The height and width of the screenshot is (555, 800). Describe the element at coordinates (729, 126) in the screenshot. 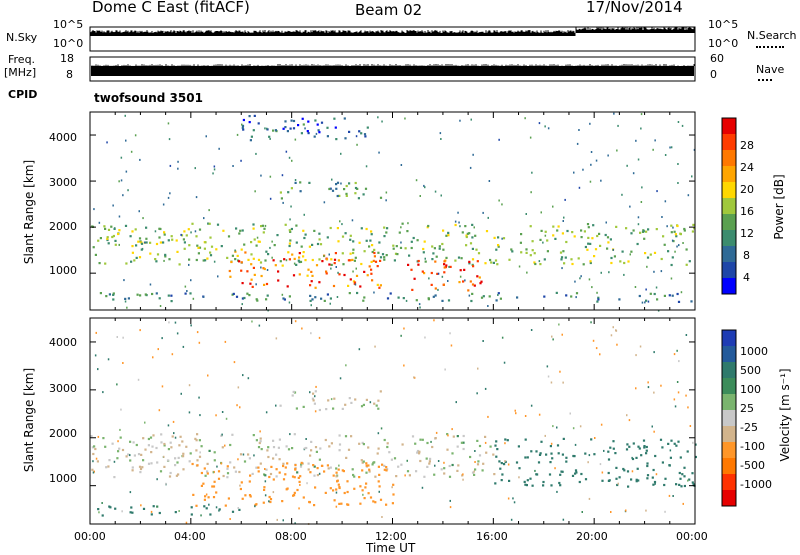

I see `power-colorbar-segment` at that location.